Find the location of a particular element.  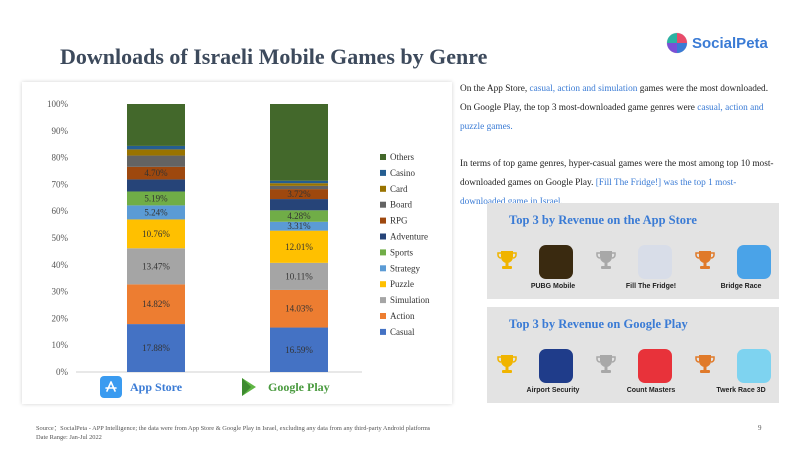

app-store-label: App Store is located at coordinates (141, 387).